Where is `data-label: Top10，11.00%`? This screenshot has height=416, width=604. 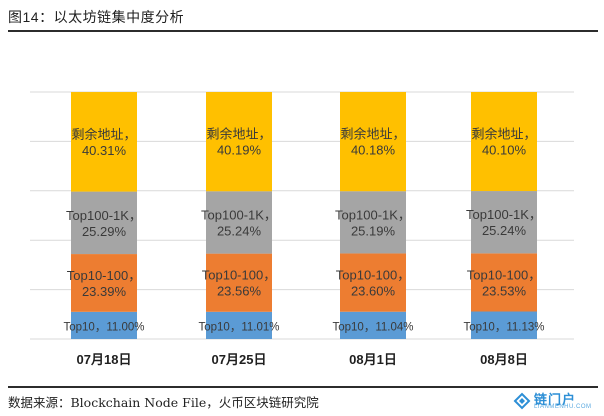
data-label: Top10，11.00% is located at coordinates (104, 327).